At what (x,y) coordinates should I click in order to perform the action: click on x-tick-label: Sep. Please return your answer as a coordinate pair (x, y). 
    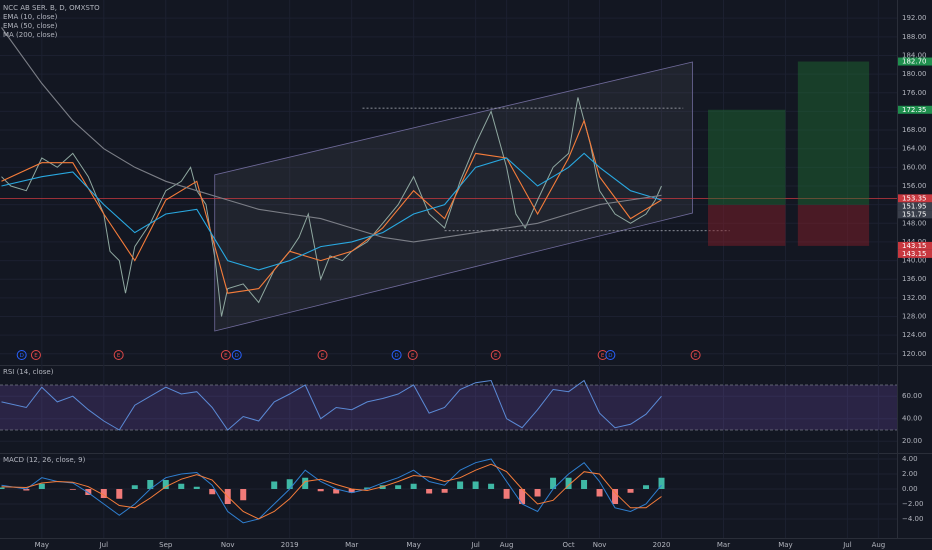
    Looking at the image, I should click on (166, 545).